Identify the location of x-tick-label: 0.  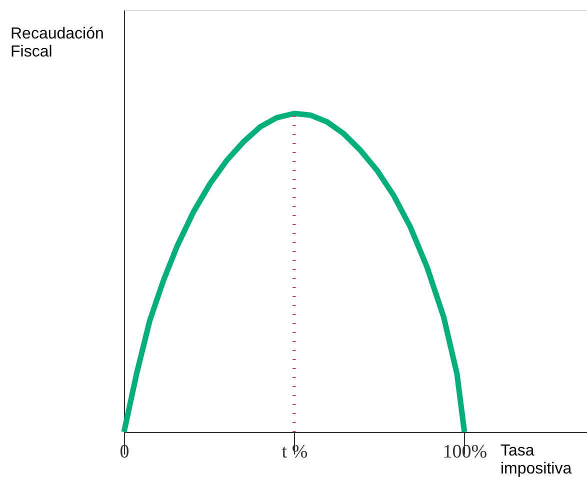
(125, 452).